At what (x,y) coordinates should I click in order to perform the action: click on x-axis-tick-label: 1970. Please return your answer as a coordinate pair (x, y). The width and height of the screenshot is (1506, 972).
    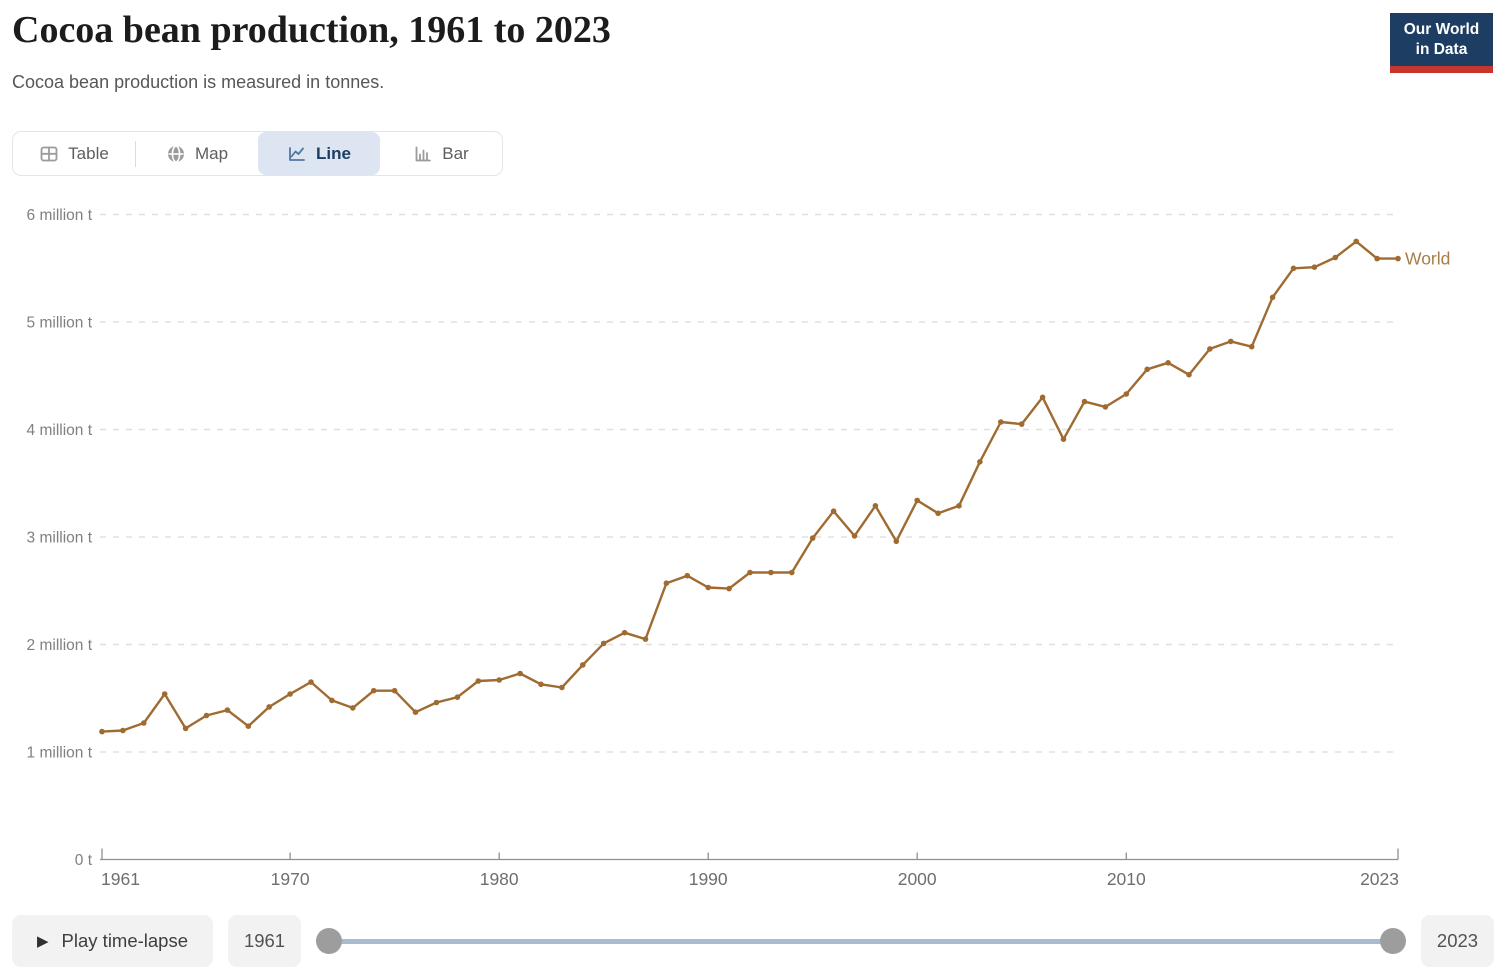
    Looking at the image, I should click on (290, 879).